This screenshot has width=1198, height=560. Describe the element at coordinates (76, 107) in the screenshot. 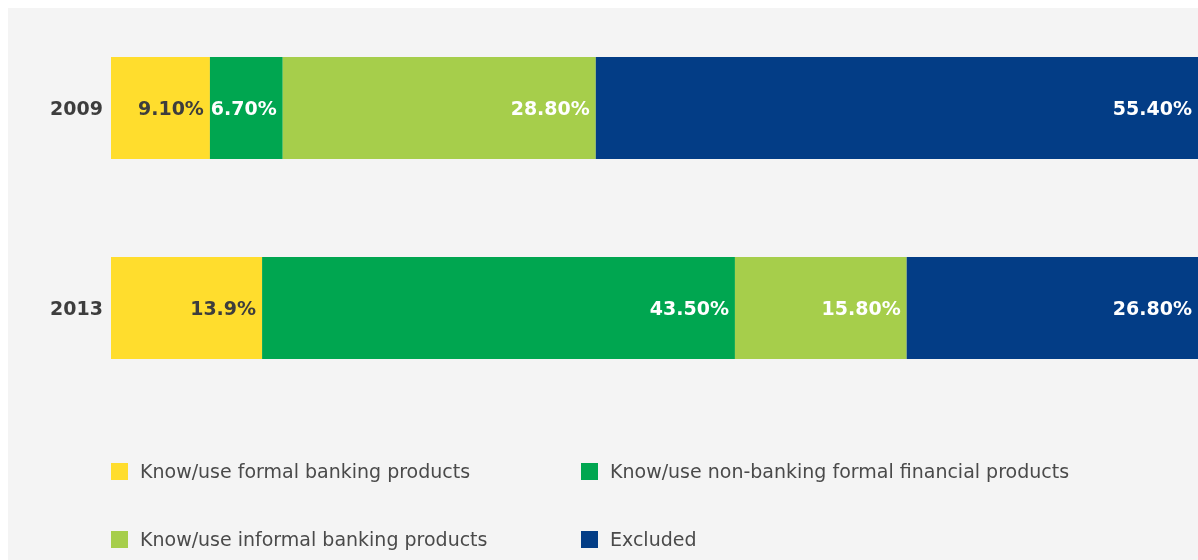

I see `y-tick-label: 2009` at that location.